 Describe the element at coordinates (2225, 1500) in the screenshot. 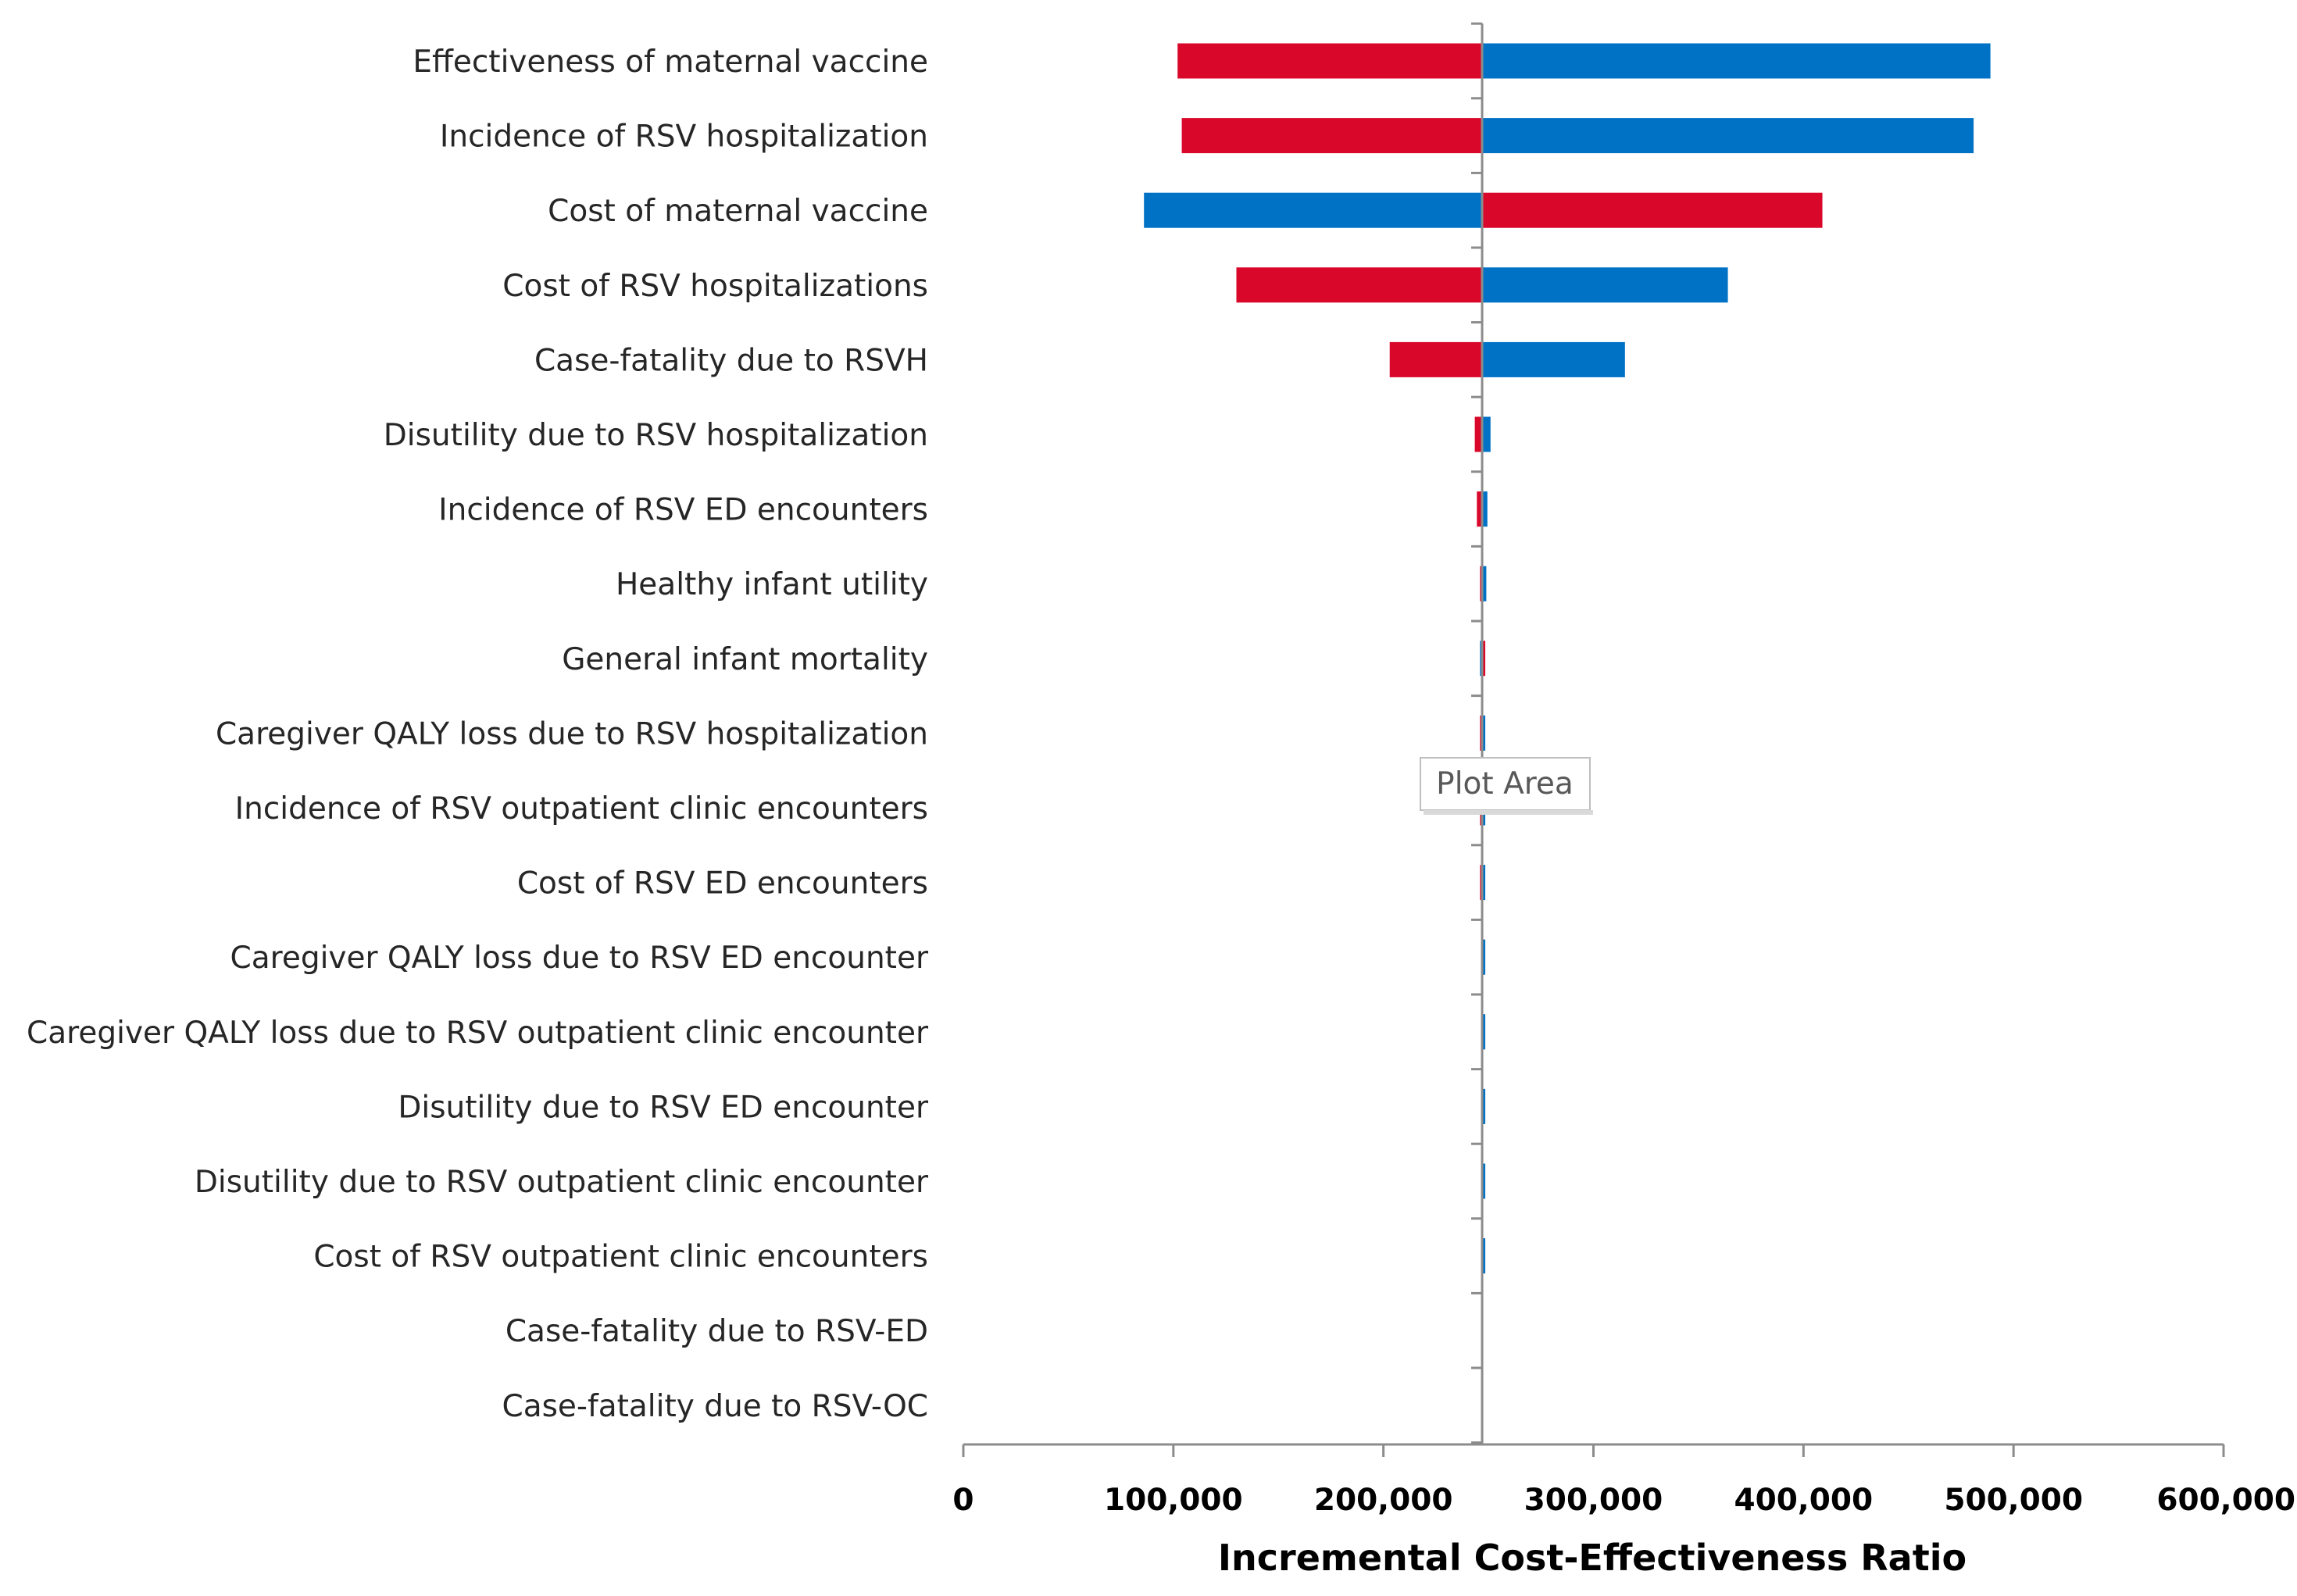

I see `x-tick-label-6: 600,000` at that location.